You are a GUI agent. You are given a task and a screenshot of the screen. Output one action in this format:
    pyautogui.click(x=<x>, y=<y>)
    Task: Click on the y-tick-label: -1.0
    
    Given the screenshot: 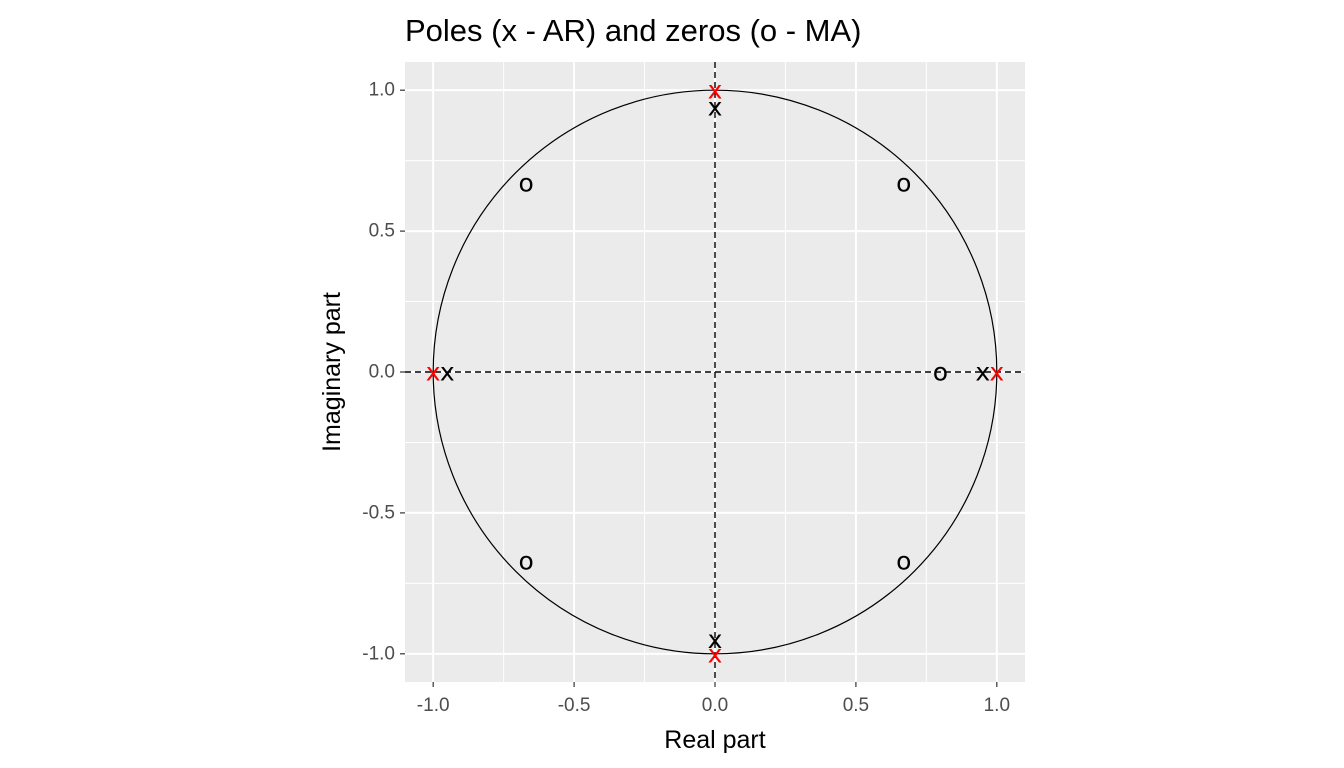 What is the action you would take?
    pyautogui.click(x=378, y=653)
    